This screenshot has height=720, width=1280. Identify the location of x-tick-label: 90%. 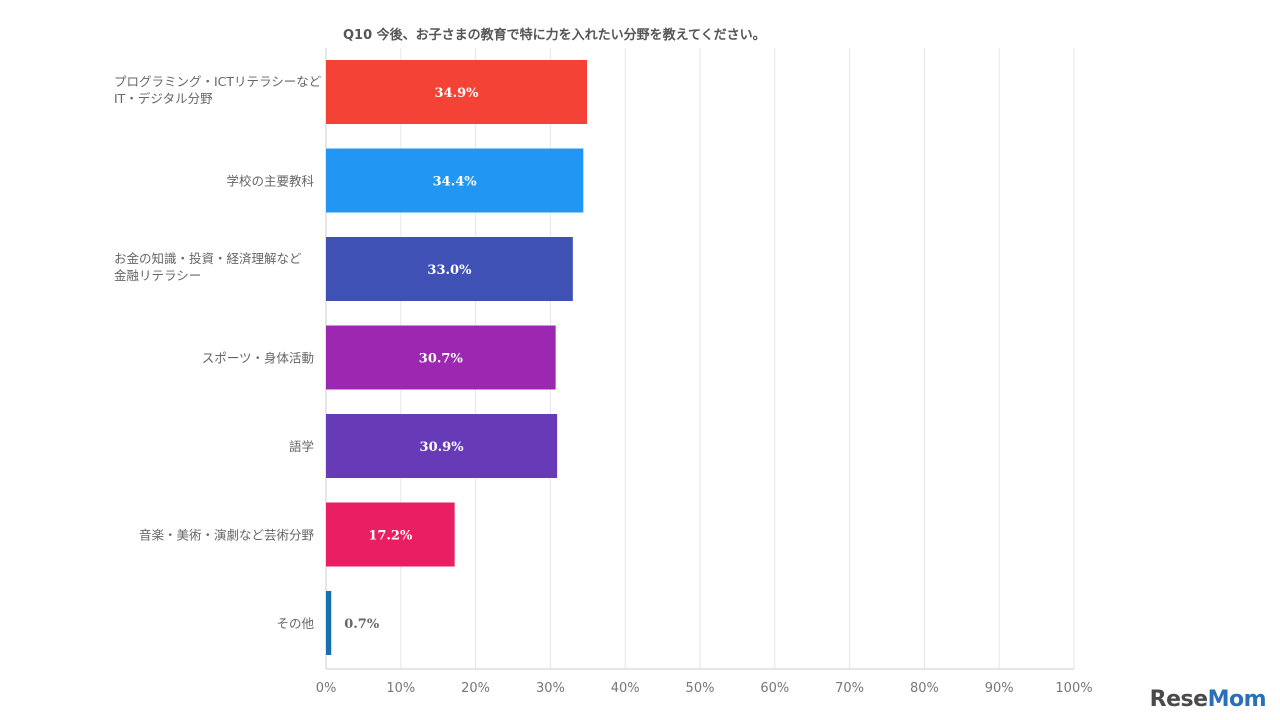
(999, 688).